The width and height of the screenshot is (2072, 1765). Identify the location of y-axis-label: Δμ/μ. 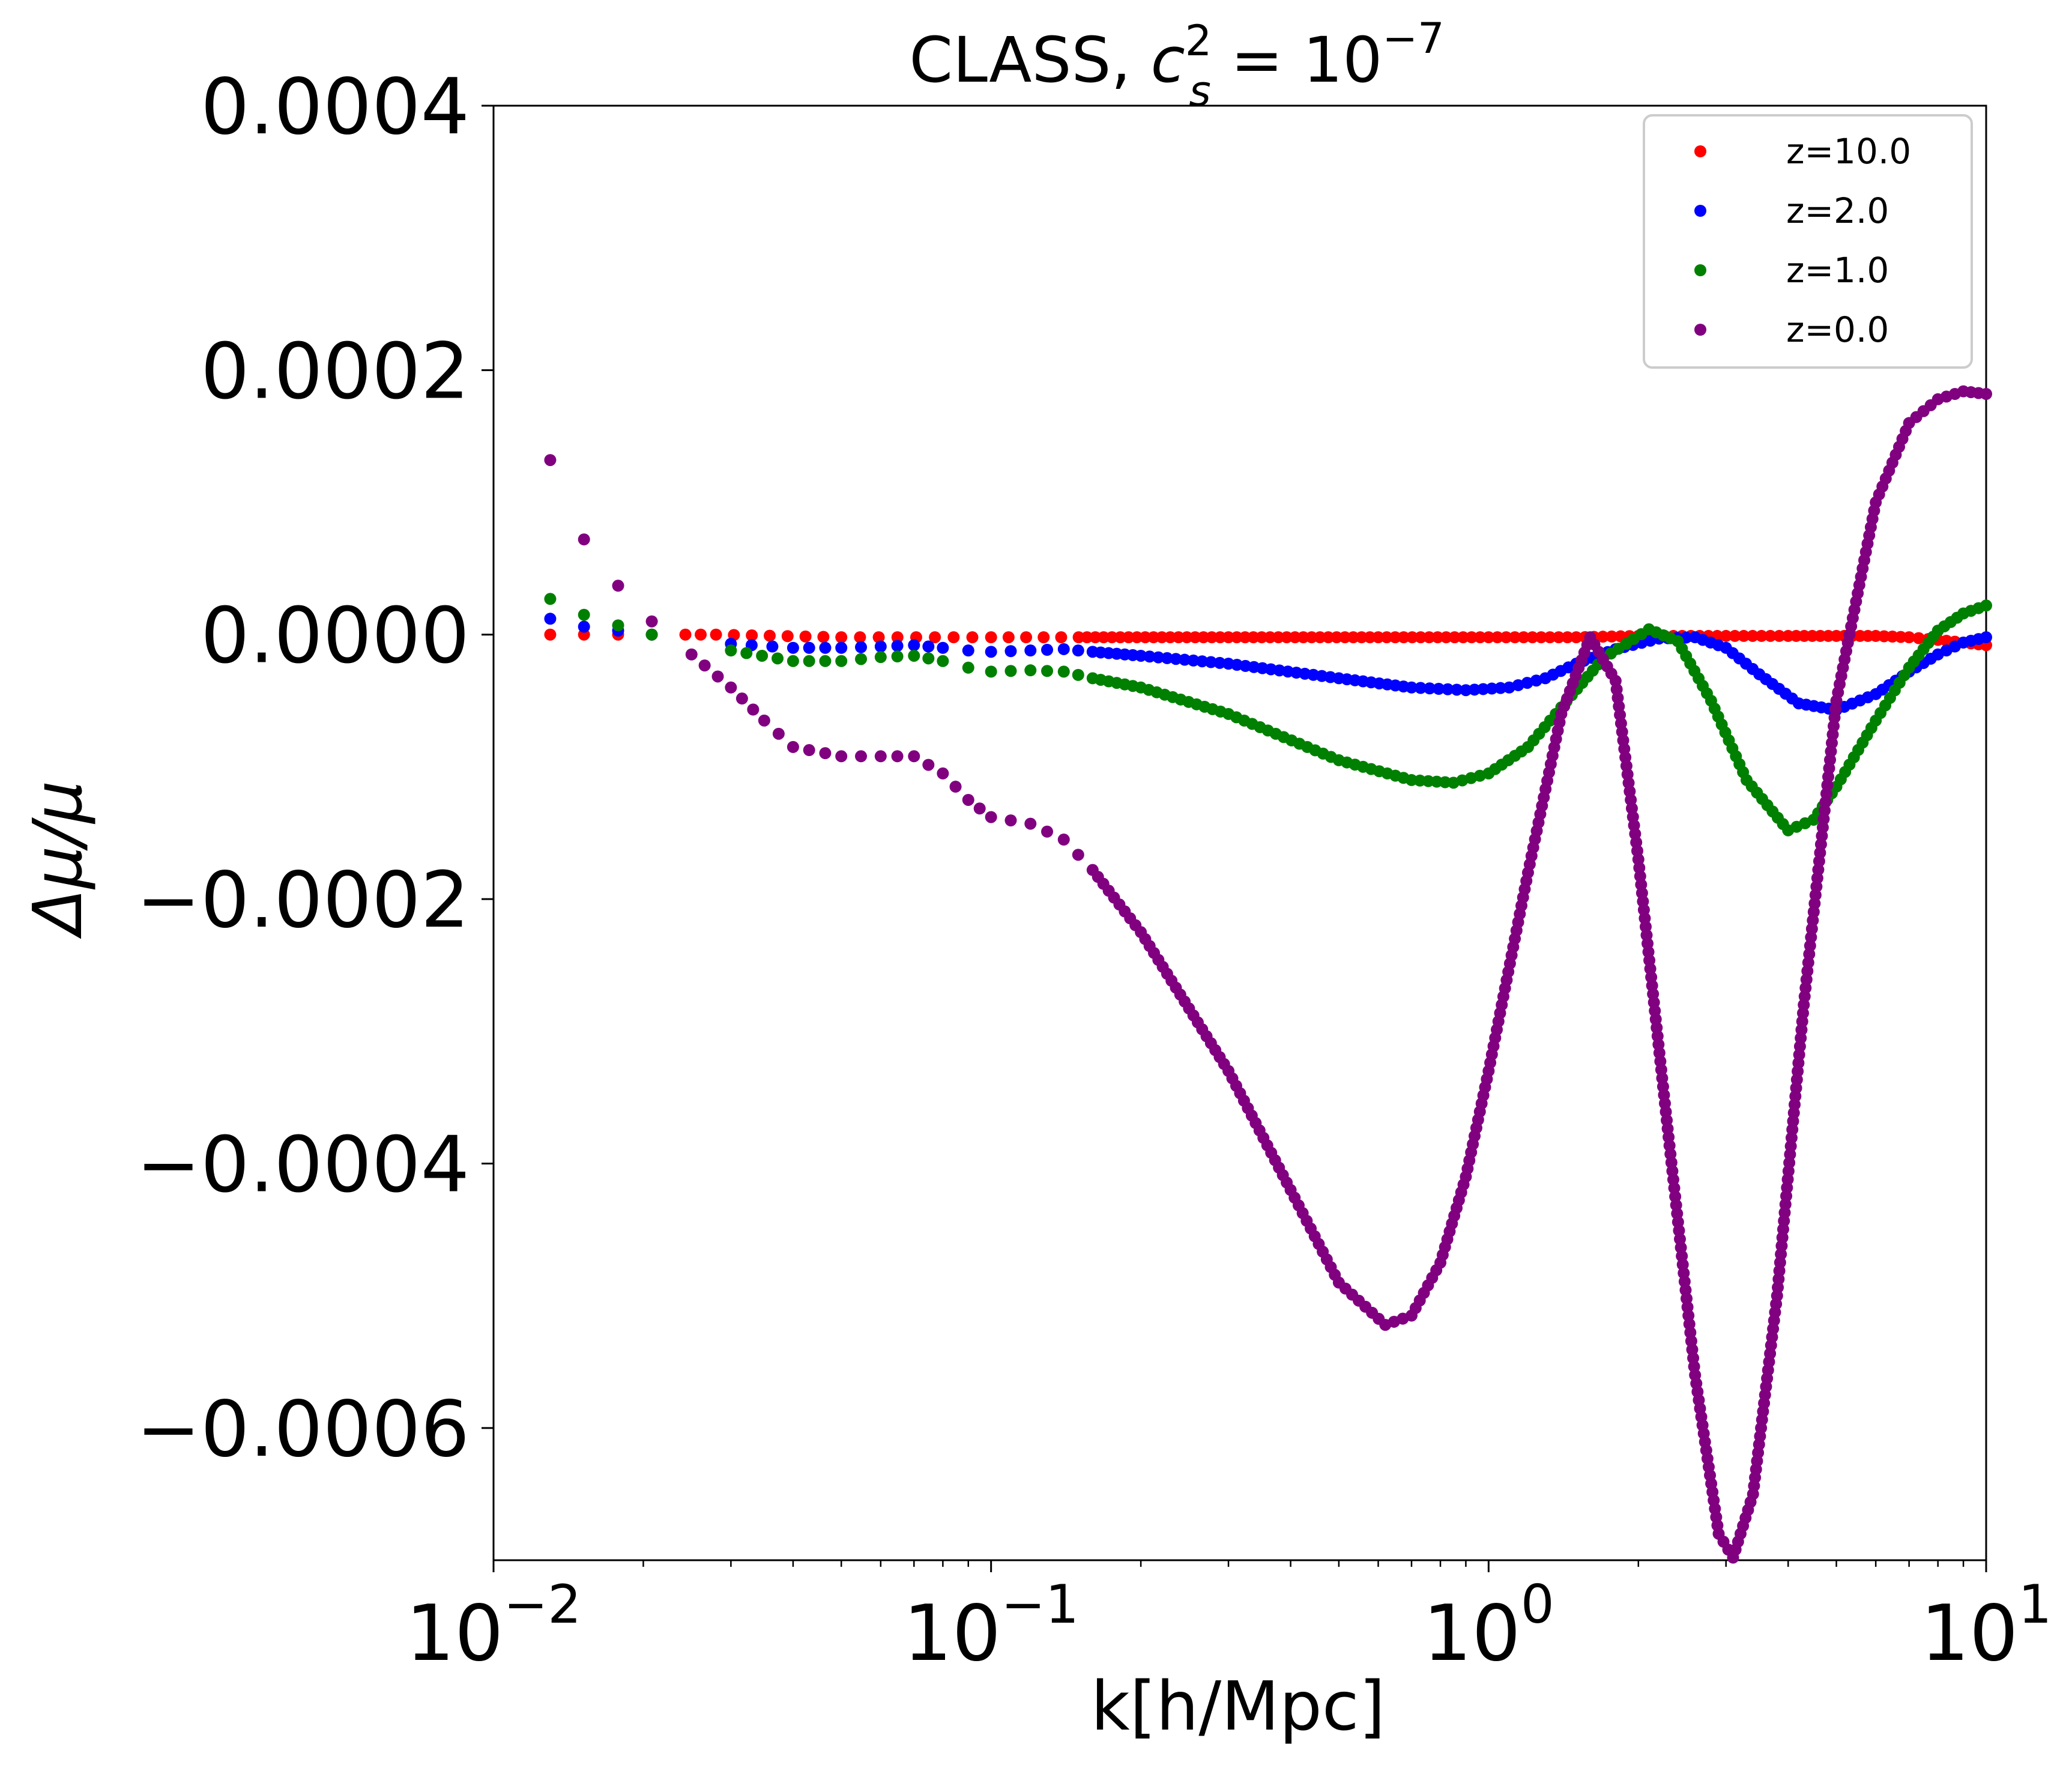
(58, 861).